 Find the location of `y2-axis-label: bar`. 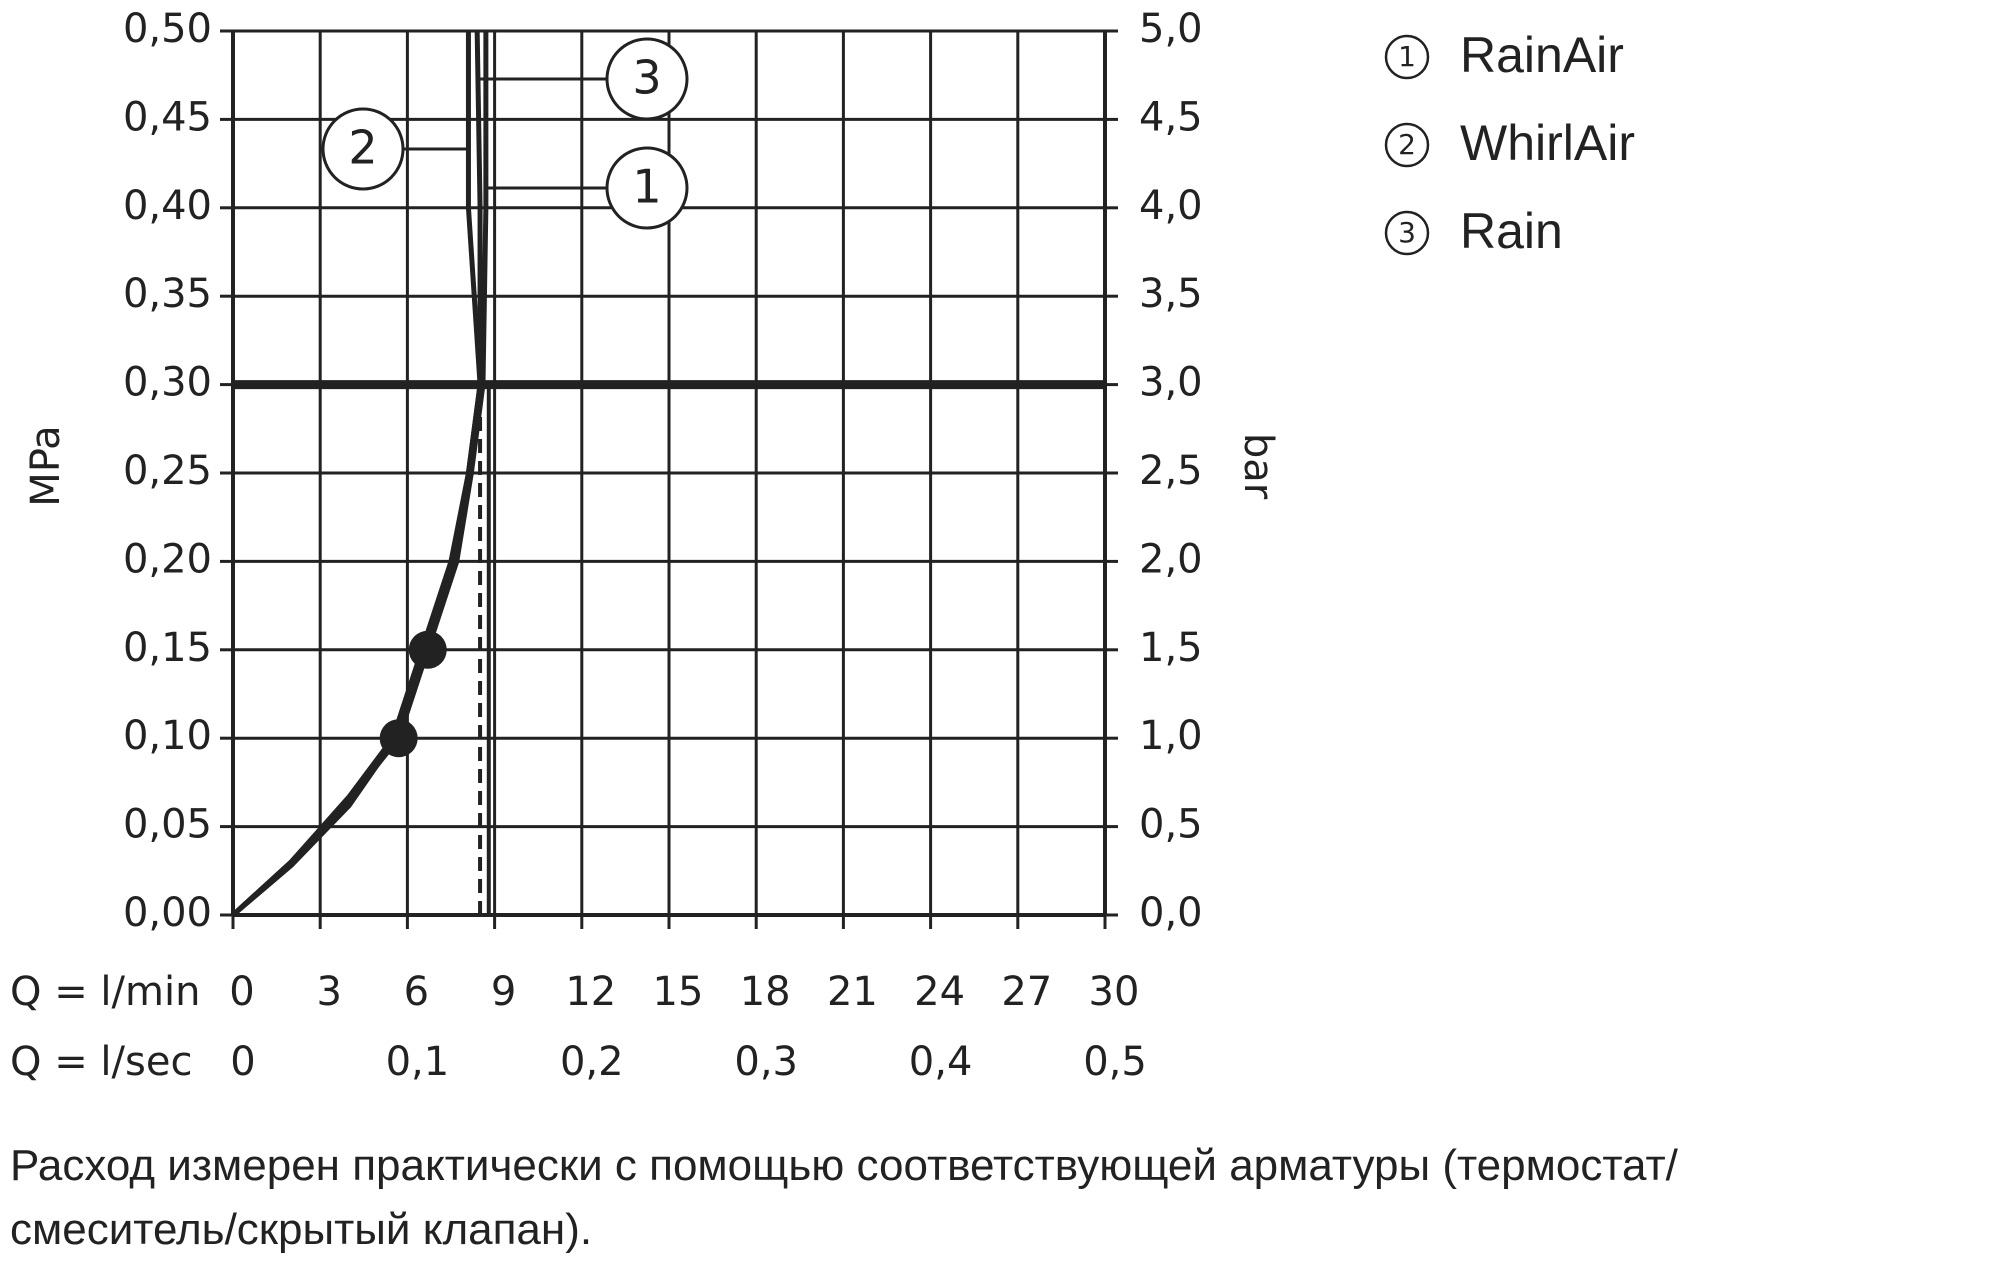

y2-axis-label: bar is located at coordinates (1258, 466).